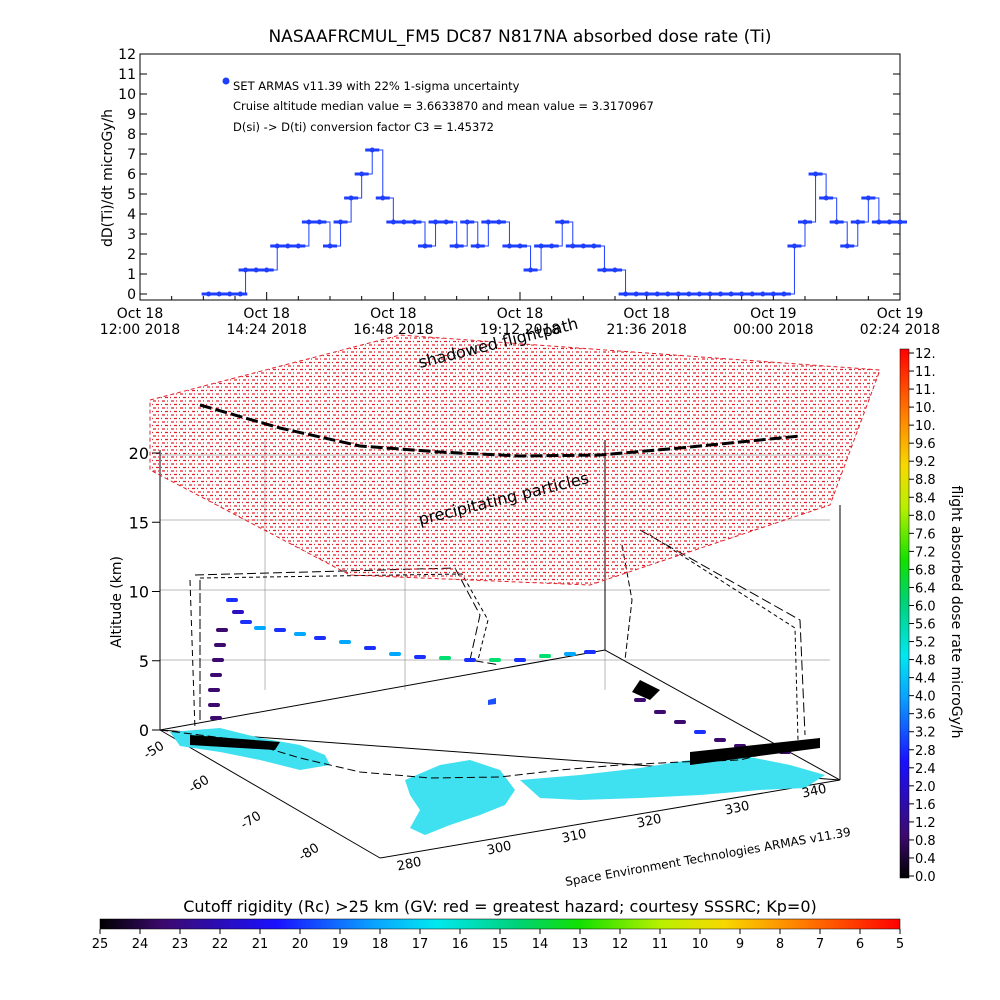 This screenshot has height=1000, width=1000. I want to click on cutoff-rigidity-tick-label: 7, so click(820, 944).